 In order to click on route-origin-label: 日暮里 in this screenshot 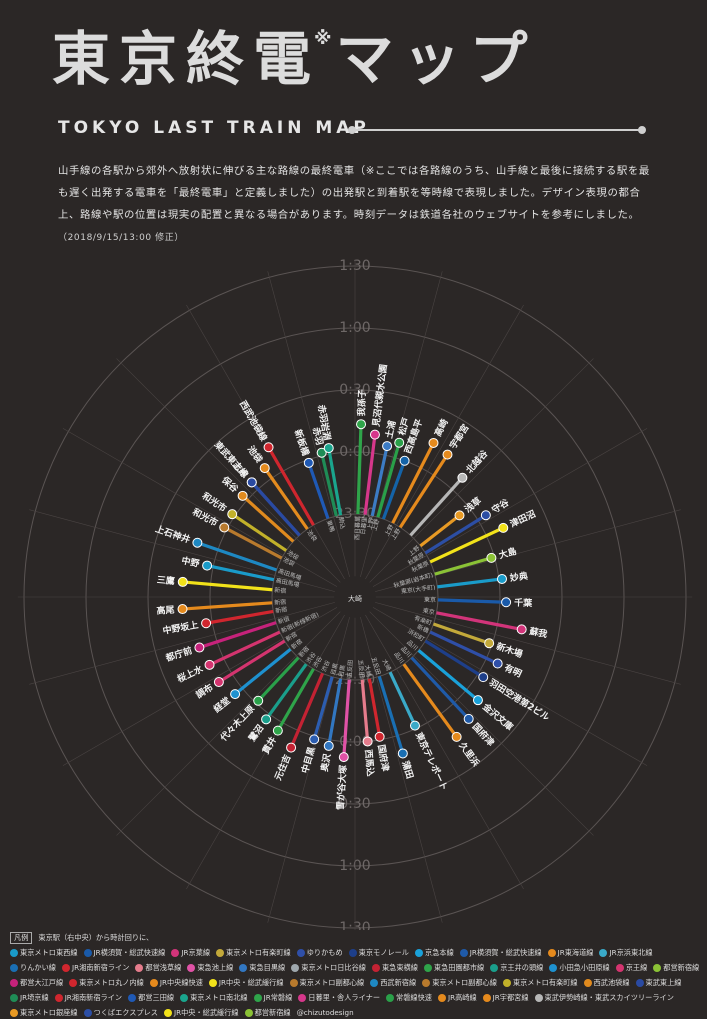, I will do `click(364, 525)`.